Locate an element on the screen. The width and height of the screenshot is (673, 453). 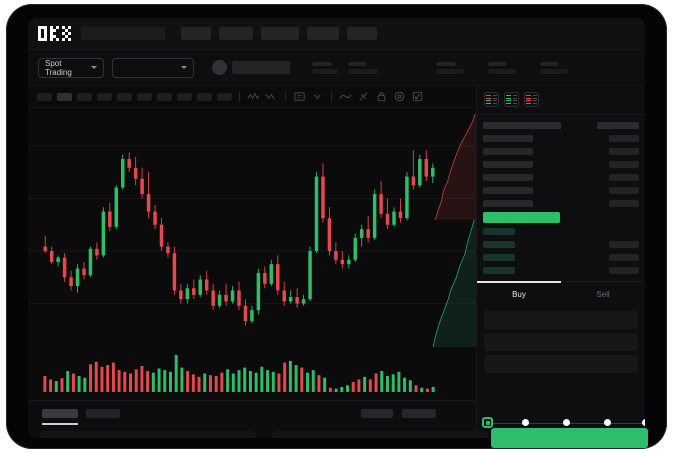
tab-sell: Sell is located at coordinates (603, 294).